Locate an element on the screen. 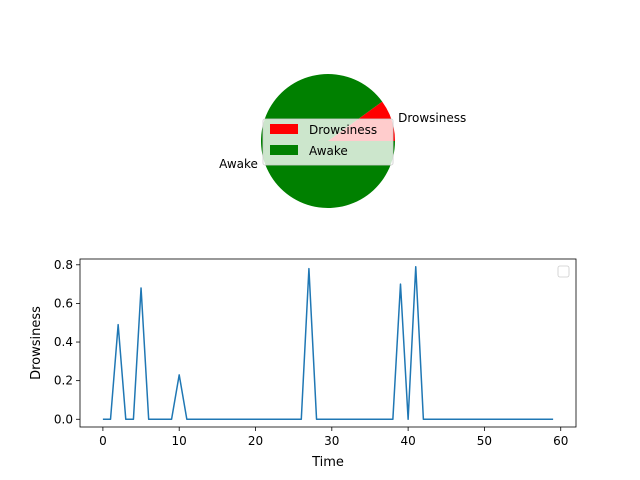 Image resolution: width=640 pixels, height=480 pixels. y-tick-label: 0.8 is located at coordinates (63, 265).